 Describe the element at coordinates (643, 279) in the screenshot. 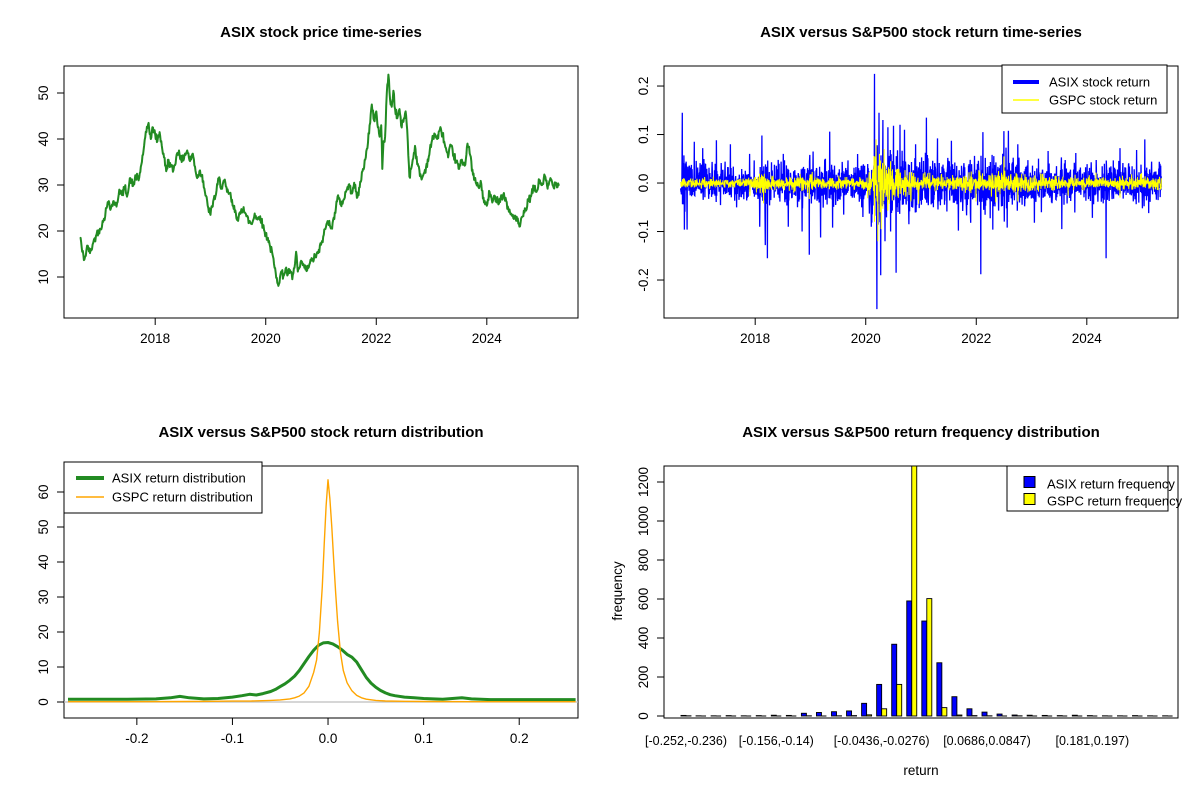

I see `y-tick-label: -0.2` at that location.